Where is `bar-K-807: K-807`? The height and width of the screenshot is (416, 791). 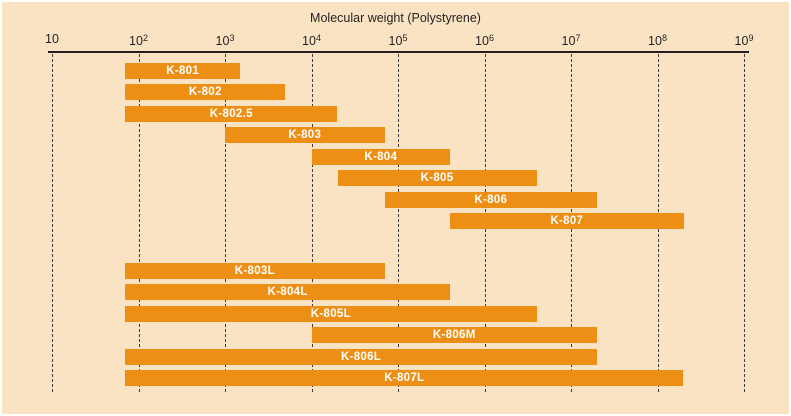 bar-K-807: K-807 is located at coordinates (567, 221).